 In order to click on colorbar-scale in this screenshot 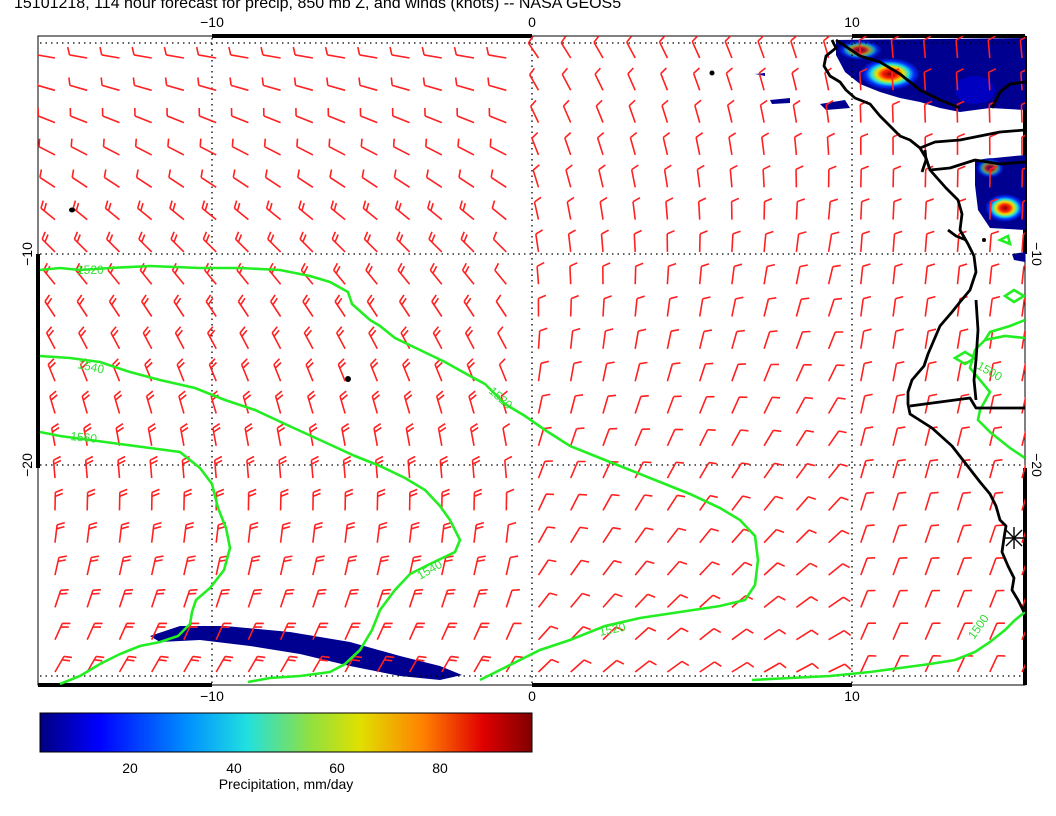, I will do `click(286, 732)`.